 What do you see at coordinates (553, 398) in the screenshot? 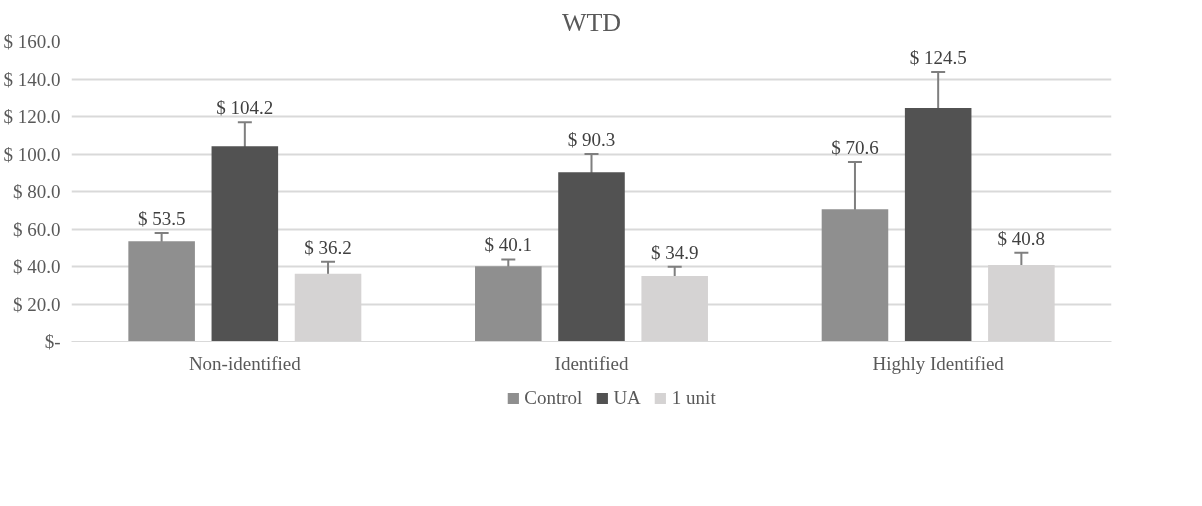
I see `legend-label: Control` at bounding box center [553, 398].